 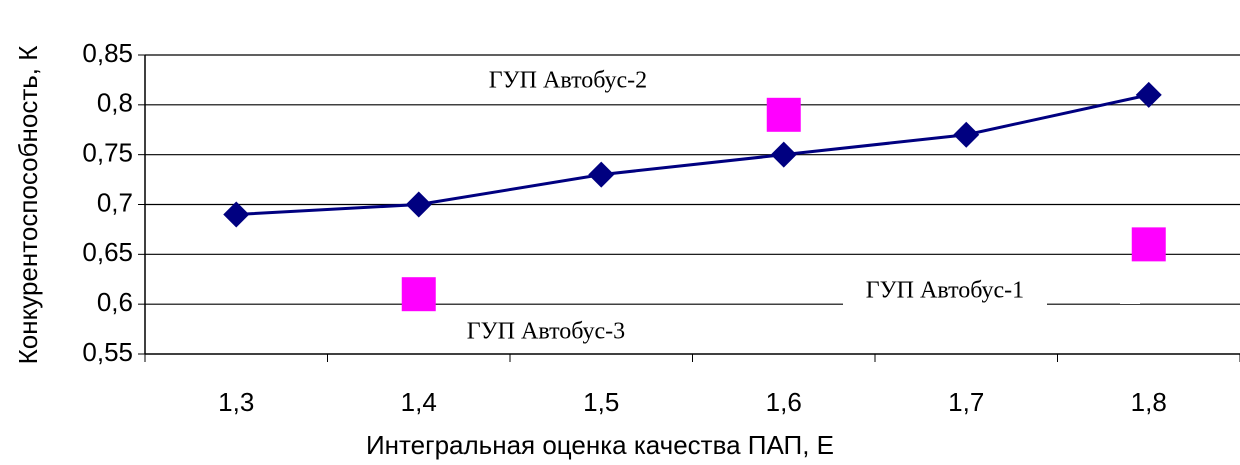 What do you see at coordinates (966, 402) in the screenshot?
I see `x-tick-label: 1,7` at bounding box center [966, 402].